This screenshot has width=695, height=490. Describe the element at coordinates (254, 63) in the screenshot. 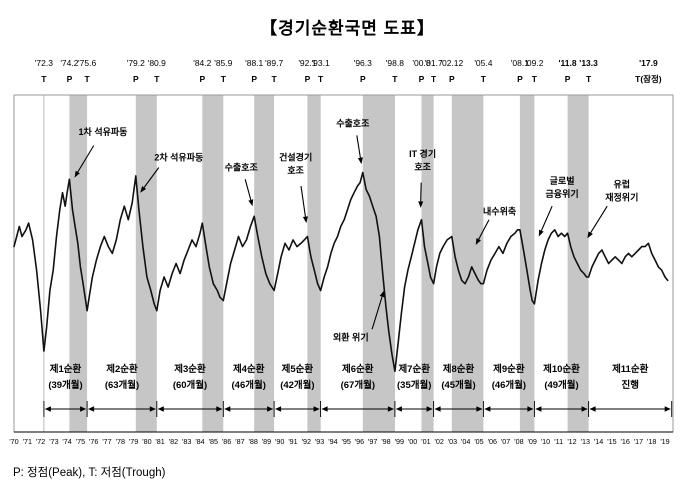

I see `turning-point-date: '88.1` at that location.